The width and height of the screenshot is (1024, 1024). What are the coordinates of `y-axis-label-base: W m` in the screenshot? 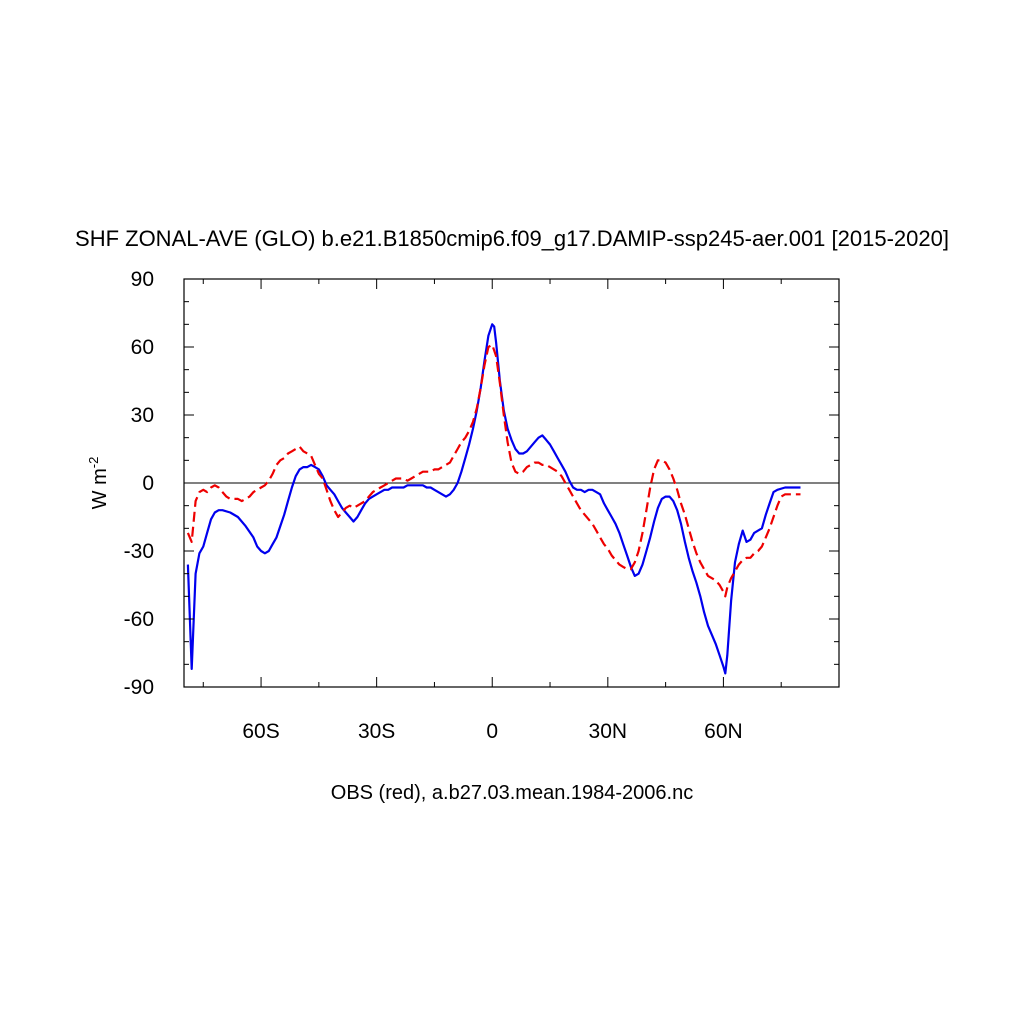 It's located at (100, 488).